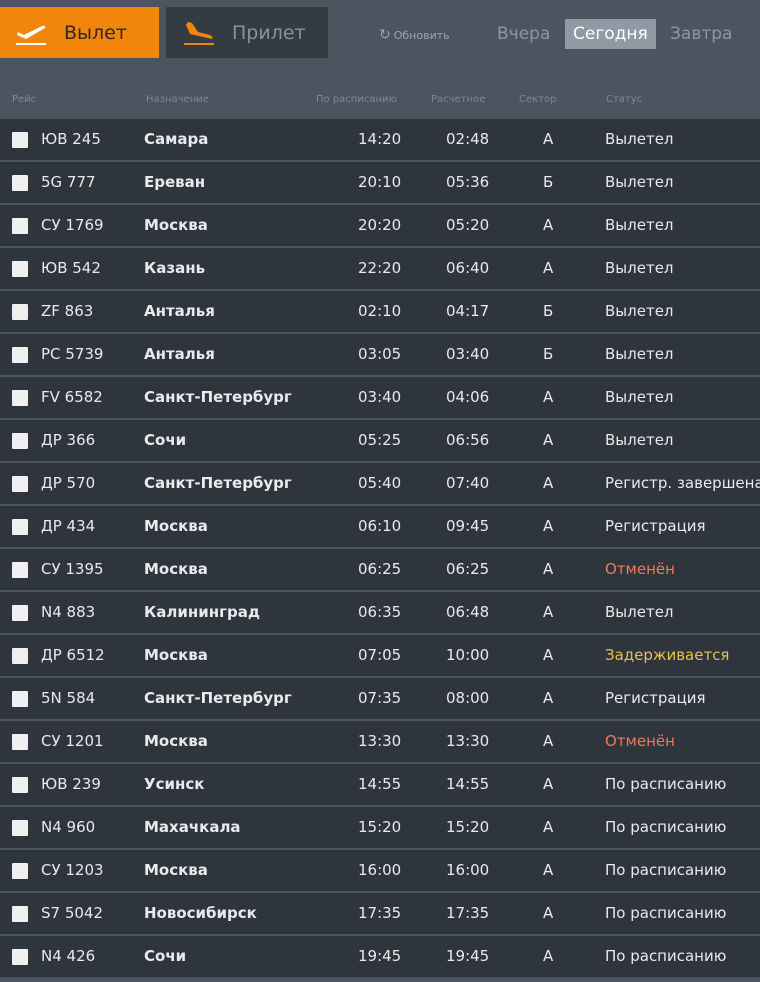 Image resolution: width=760 pixels, height=982 pixels. Describe the element at coordinates (468, 612) in the screenshot. I see `estimated-time: 06:48` at that location.